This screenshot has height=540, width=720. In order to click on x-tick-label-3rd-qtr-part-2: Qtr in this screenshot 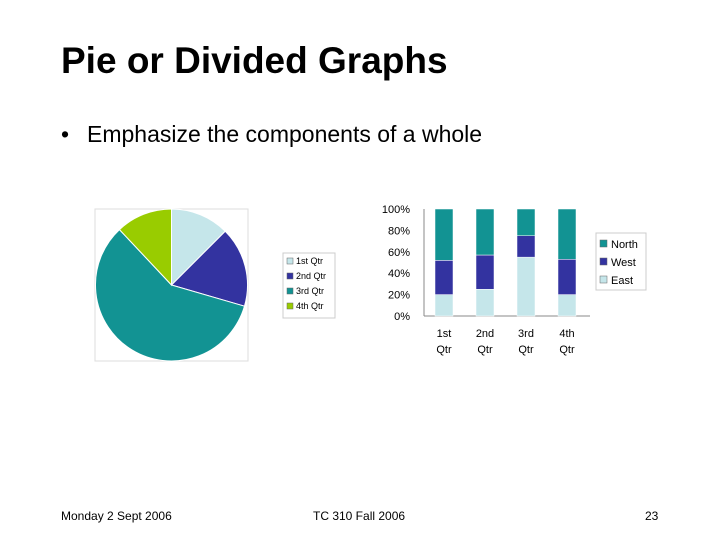, I will do `click(526, 350)`.